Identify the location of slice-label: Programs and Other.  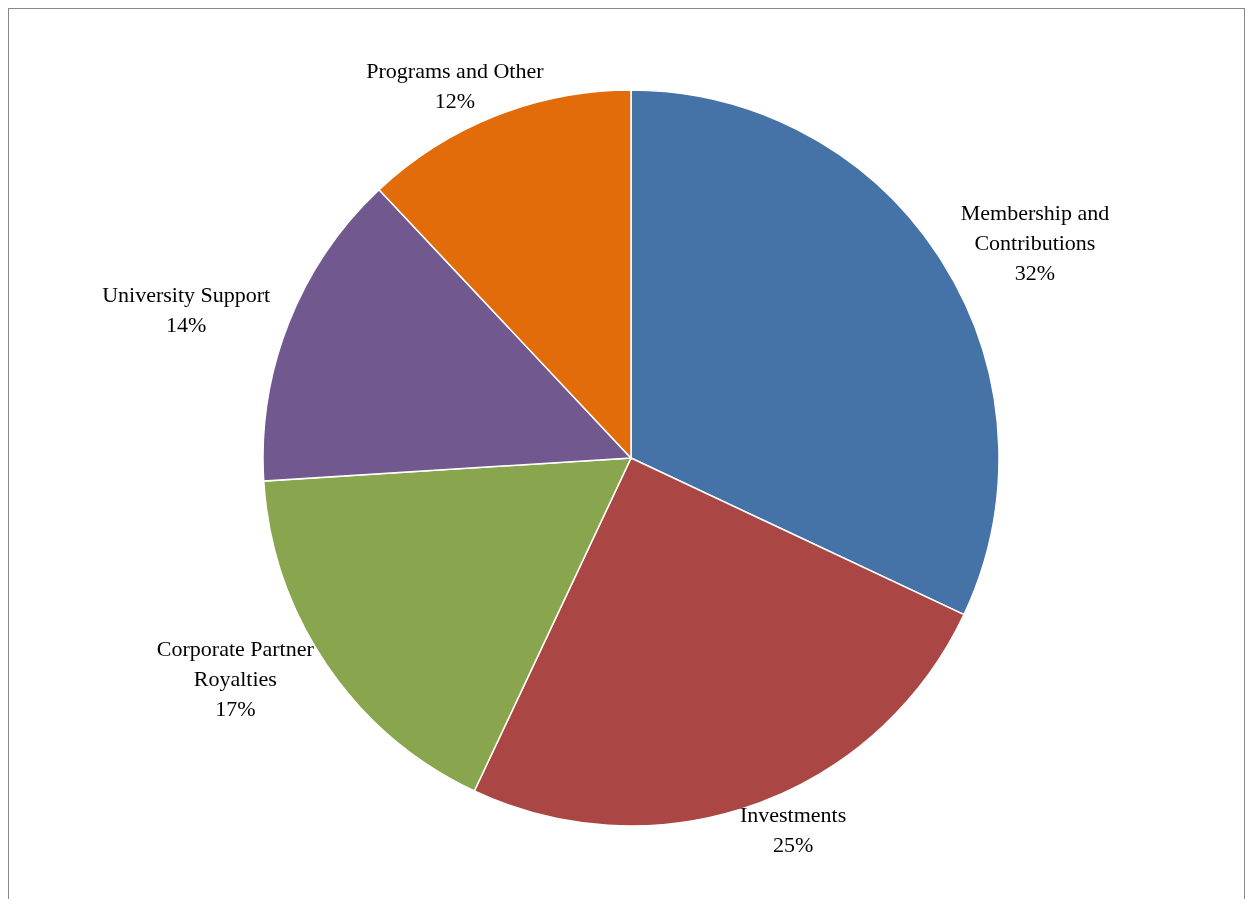
(455, 71).